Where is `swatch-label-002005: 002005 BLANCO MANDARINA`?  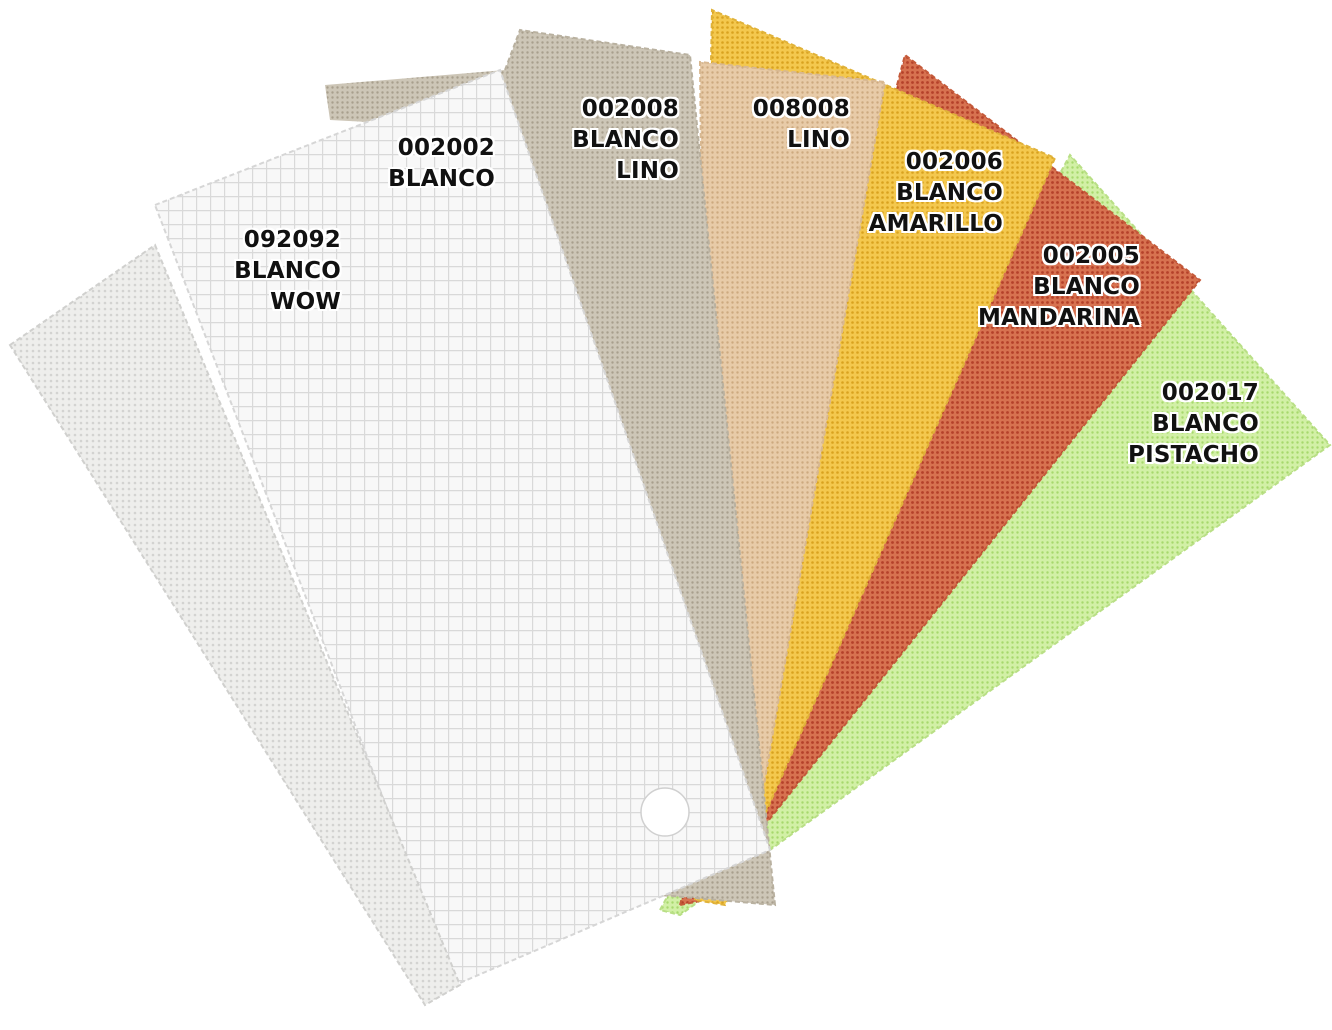
swatch-label-002005: 002005 BLANCO MANDARINA is located at coordinates (1059, 287).